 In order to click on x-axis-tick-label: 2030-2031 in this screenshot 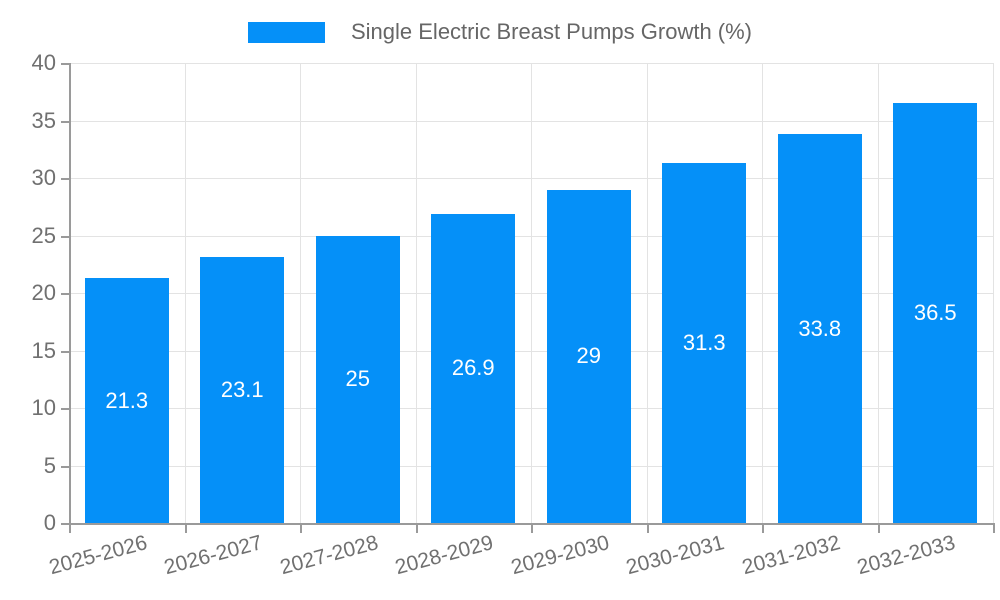, I will do `click(675, 555)`.